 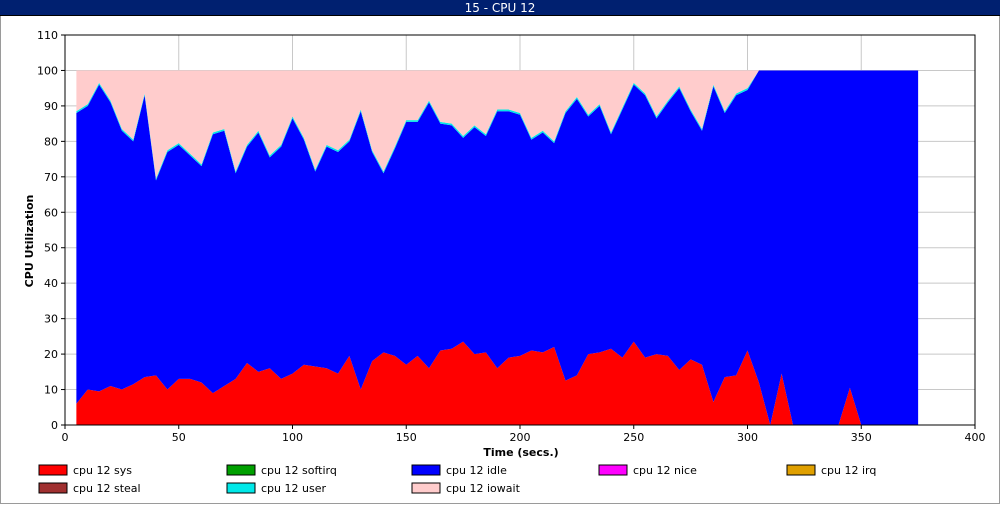 What do you see at coordinates (29, 241) in the screenshot?
I see `y-axis-label: CPU Utilization` at bounding box center [29, 241].